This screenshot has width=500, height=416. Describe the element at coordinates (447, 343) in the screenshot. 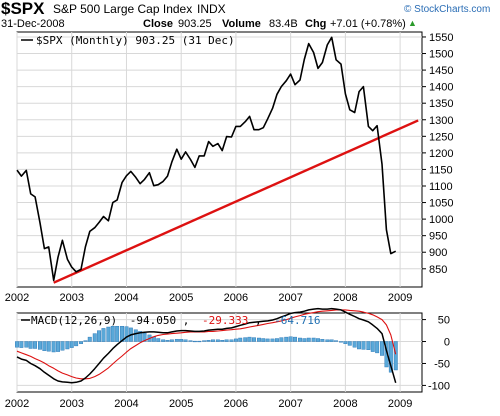

I see `macd-y-tick-label: 0` at that location.